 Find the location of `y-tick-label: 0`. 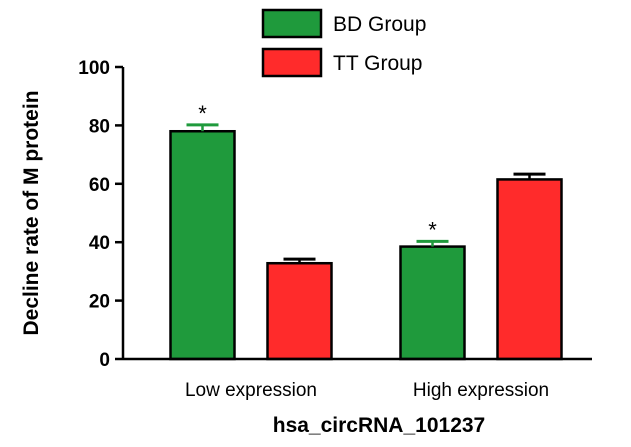

y-tick-label: 0 is located at coordinates (104, 360).